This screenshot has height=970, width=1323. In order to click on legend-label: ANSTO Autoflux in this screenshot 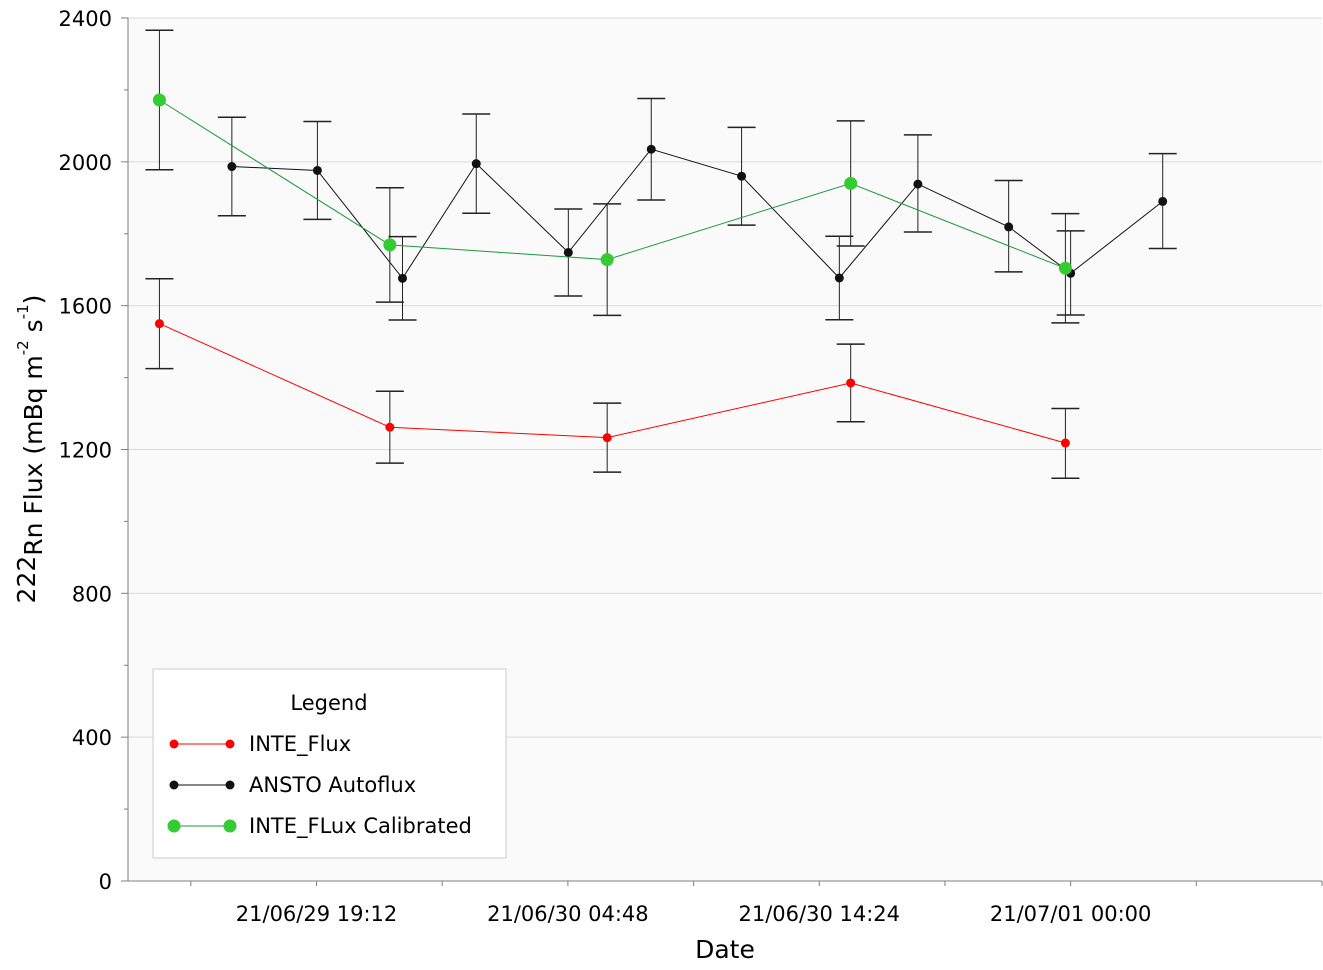, I will do `click(332, 785)`.